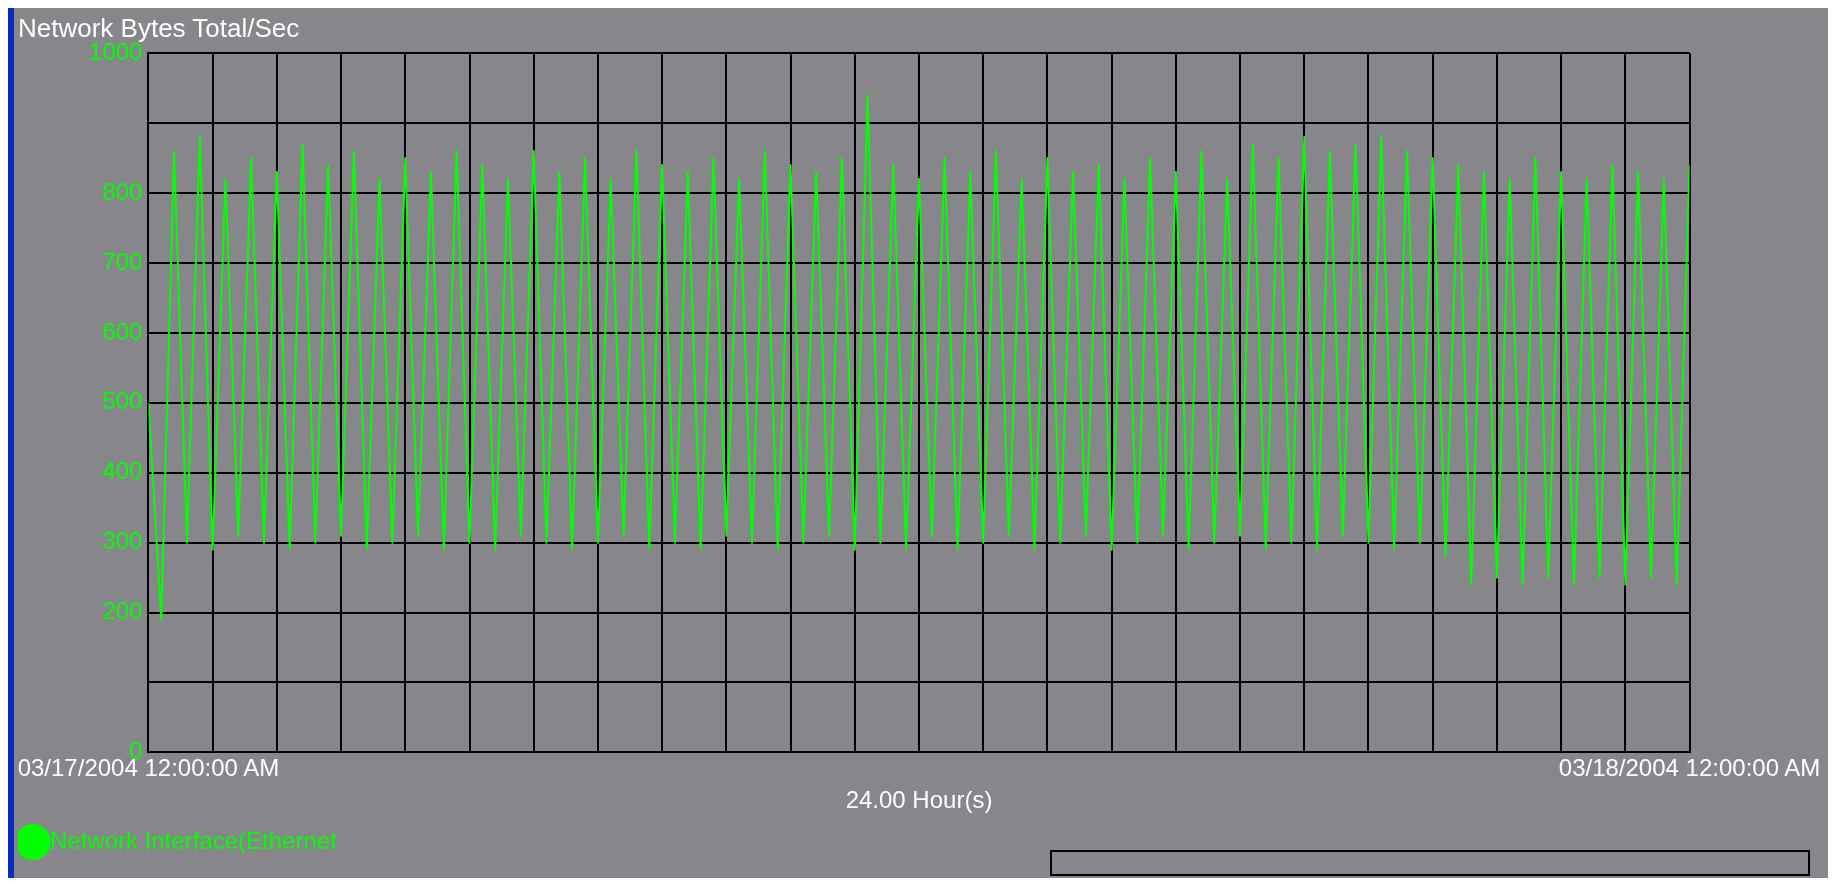 The height and width of the screenshot is (889, 1838). I want to click on y-tick-label: 400, so click(122, 471).